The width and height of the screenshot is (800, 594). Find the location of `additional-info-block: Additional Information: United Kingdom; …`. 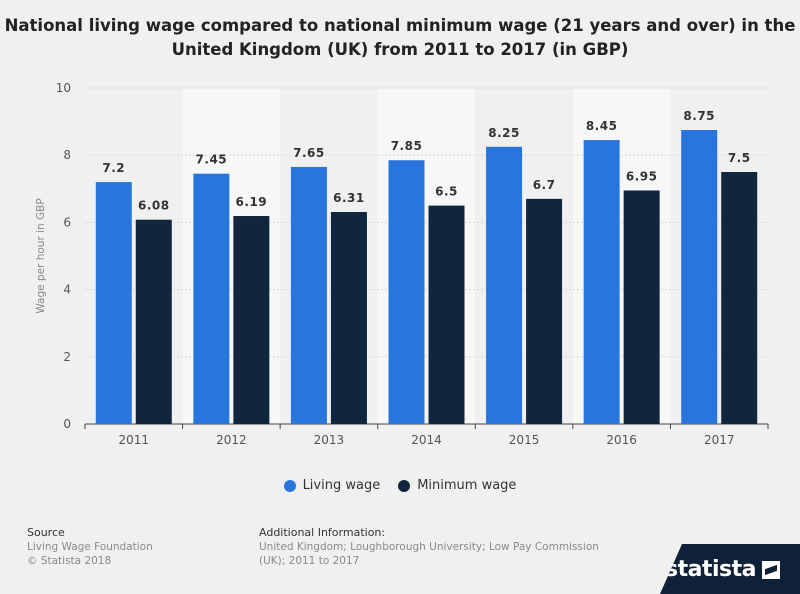

additional-info-block: Additional Information: United Kingdom; … is located at coordinates (429, 547).